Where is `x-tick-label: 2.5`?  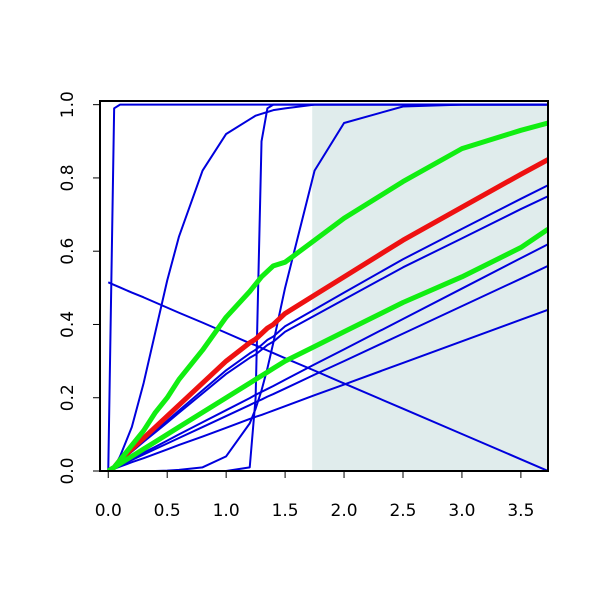
x-tick-label: 2.5 is located at coordinates (402, 511).